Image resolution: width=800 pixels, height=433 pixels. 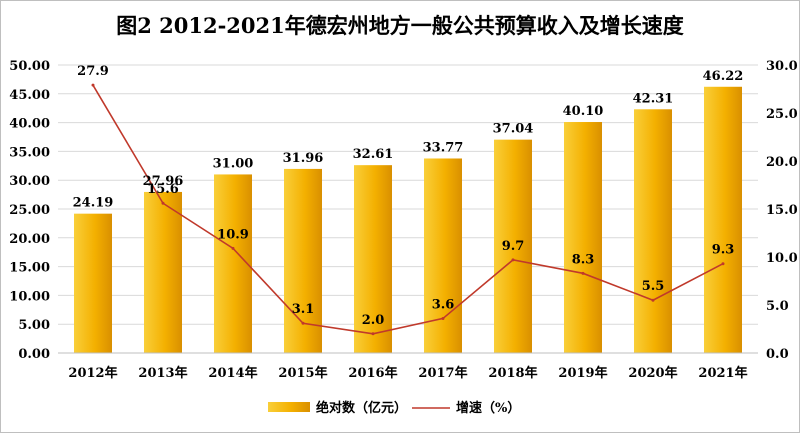 What do you see at coordinates (29, 124) in the screenshot?
I see `y-left-tick-label: 40.00` at bounding box center [29, 124].